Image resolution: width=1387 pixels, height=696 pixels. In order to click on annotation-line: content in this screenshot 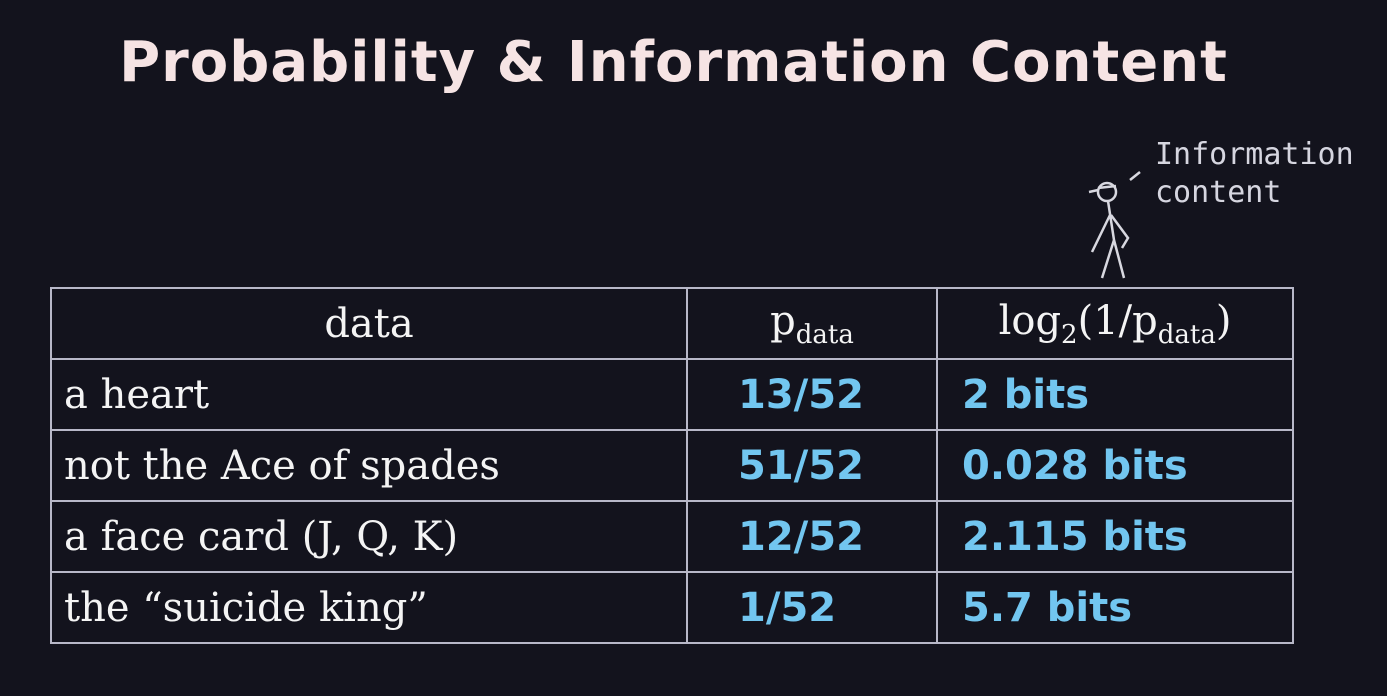, I will do `click(1218, 192)`.